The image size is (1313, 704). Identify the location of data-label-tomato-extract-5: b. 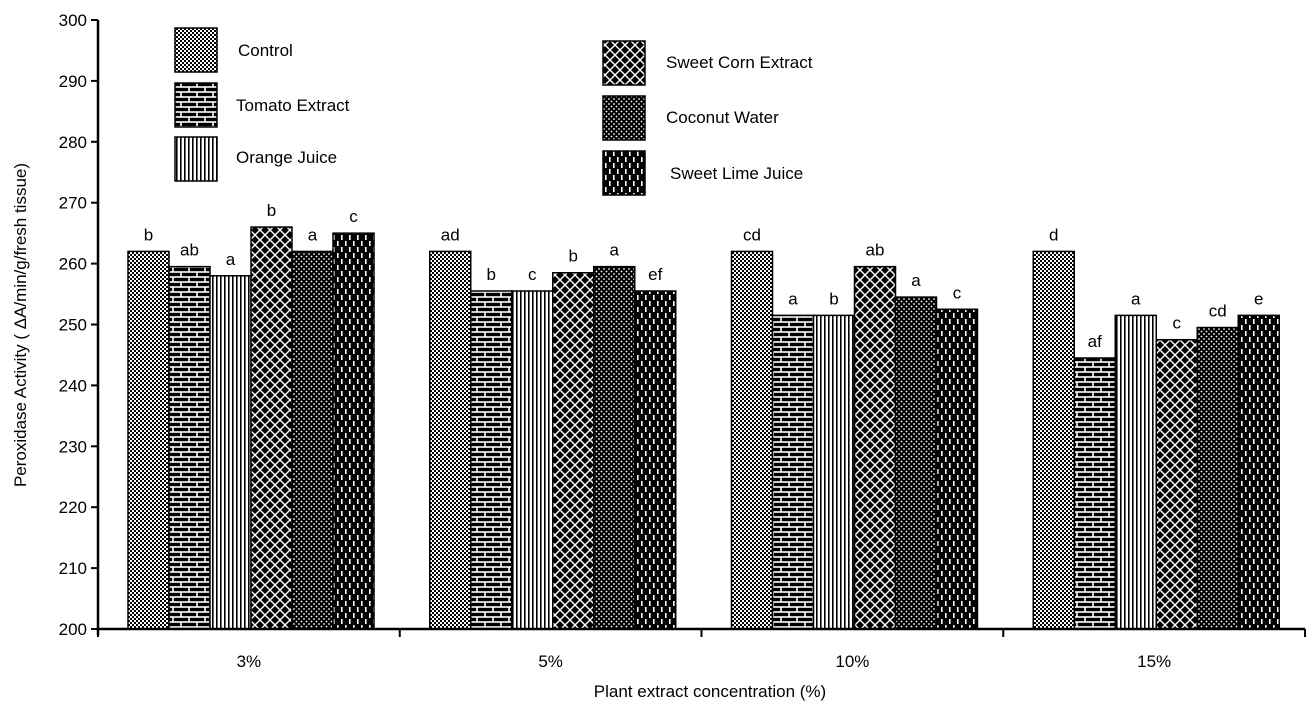
(491, 274).